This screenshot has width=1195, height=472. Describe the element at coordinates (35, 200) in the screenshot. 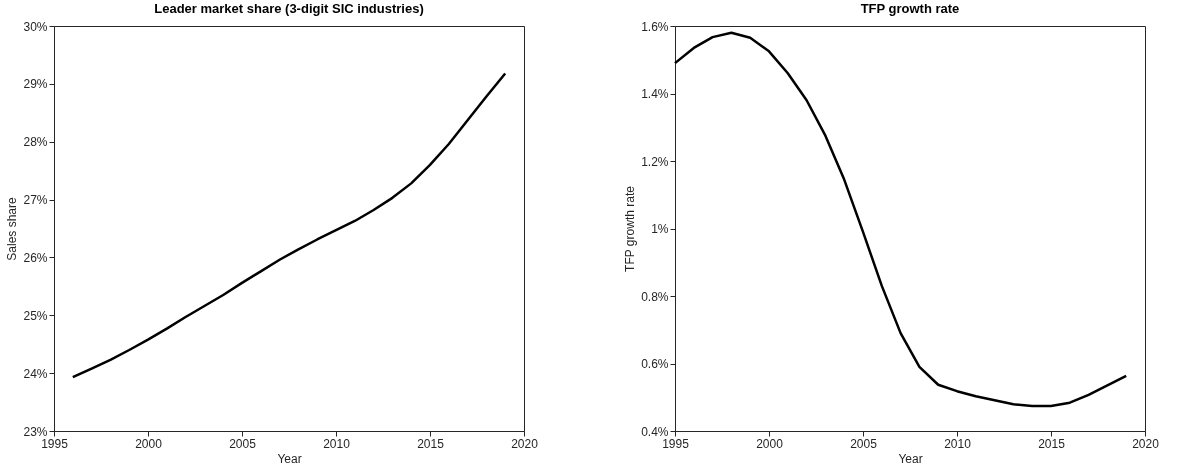

I see `y-tick-label: 27%` at that location.